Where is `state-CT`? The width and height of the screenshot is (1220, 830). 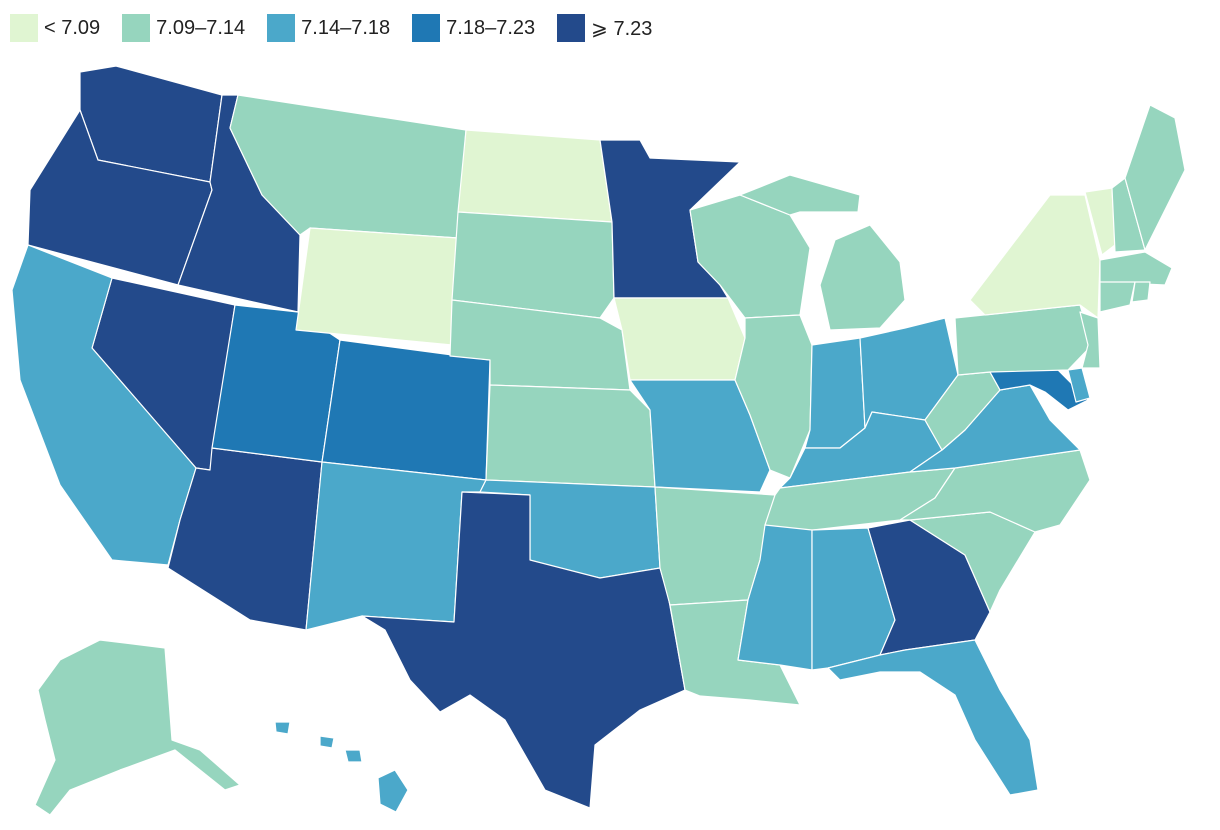
state-CT is located at coordinates (1117, 297).